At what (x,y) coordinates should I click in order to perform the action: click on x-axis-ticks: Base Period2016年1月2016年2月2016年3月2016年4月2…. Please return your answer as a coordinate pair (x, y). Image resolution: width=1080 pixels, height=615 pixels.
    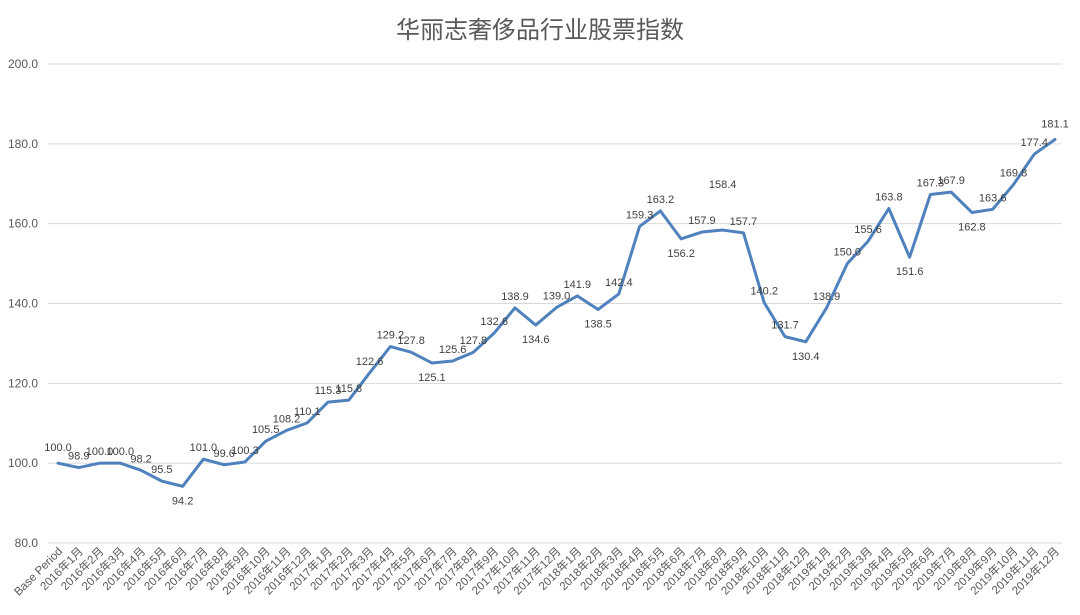
    Looking at the image, I should click on (537, 571).